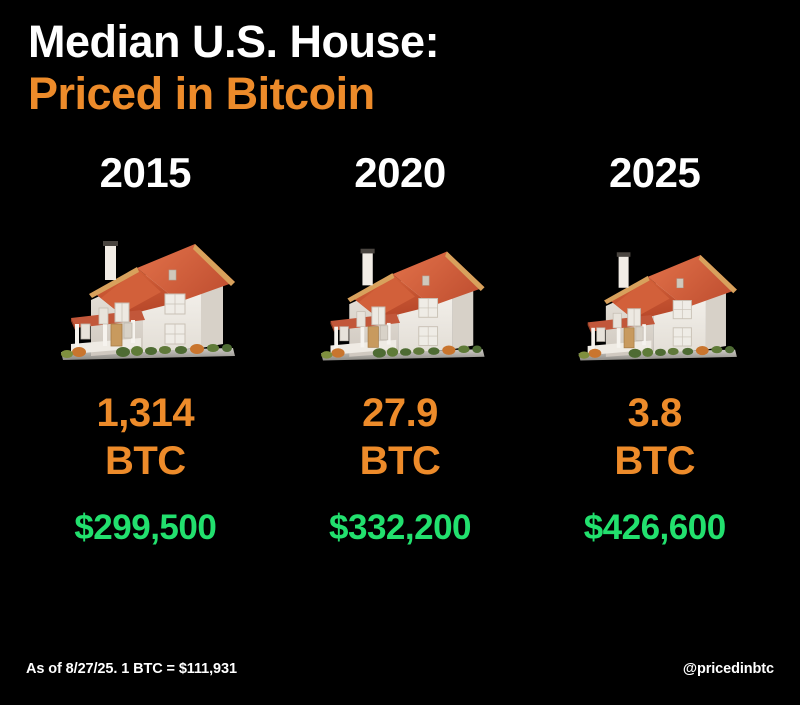  What do you see at coordinates (234, 41) in the screenshot?
I see `title-line-primary: Median U.S. House:` at bounding box center [234, 41].